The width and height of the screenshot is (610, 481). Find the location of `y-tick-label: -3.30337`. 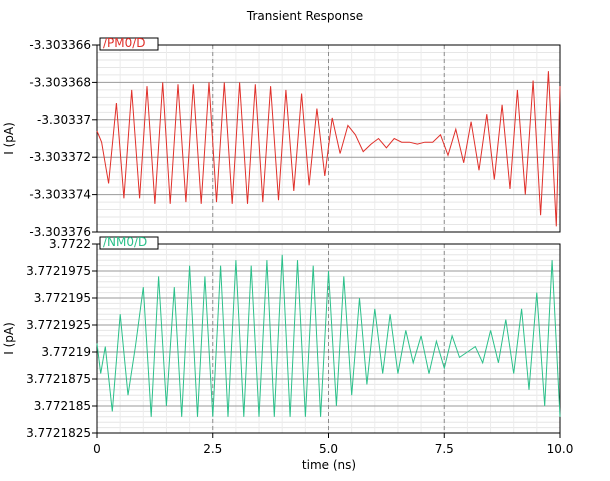

y-tick-label: -3.30337 is located at coordinates (64, 120).